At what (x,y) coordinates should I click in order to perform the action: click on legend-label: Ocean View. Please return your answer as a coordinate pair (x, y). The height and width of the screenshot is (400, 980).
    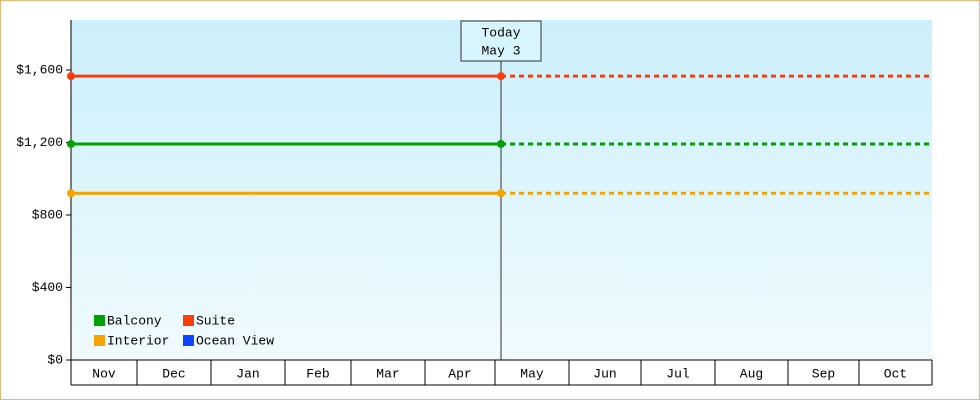
    Looking at the image, I should click on (235, 340).